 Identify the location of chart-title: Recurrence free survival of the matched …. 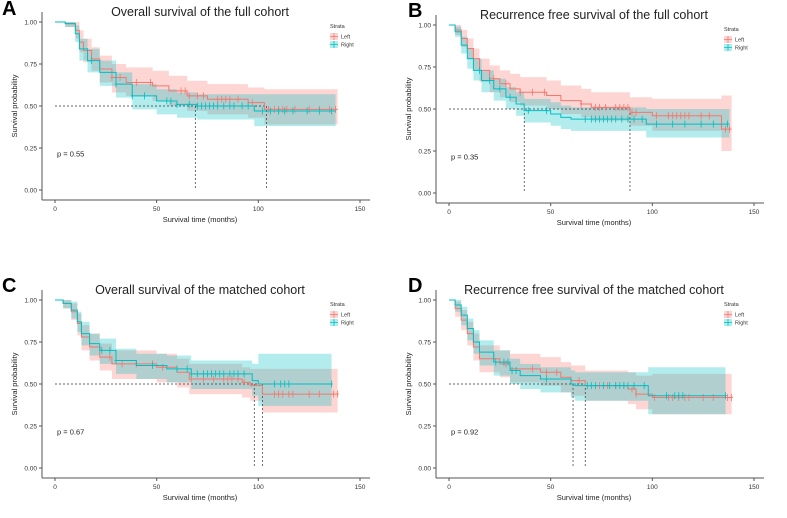
(594, 290).